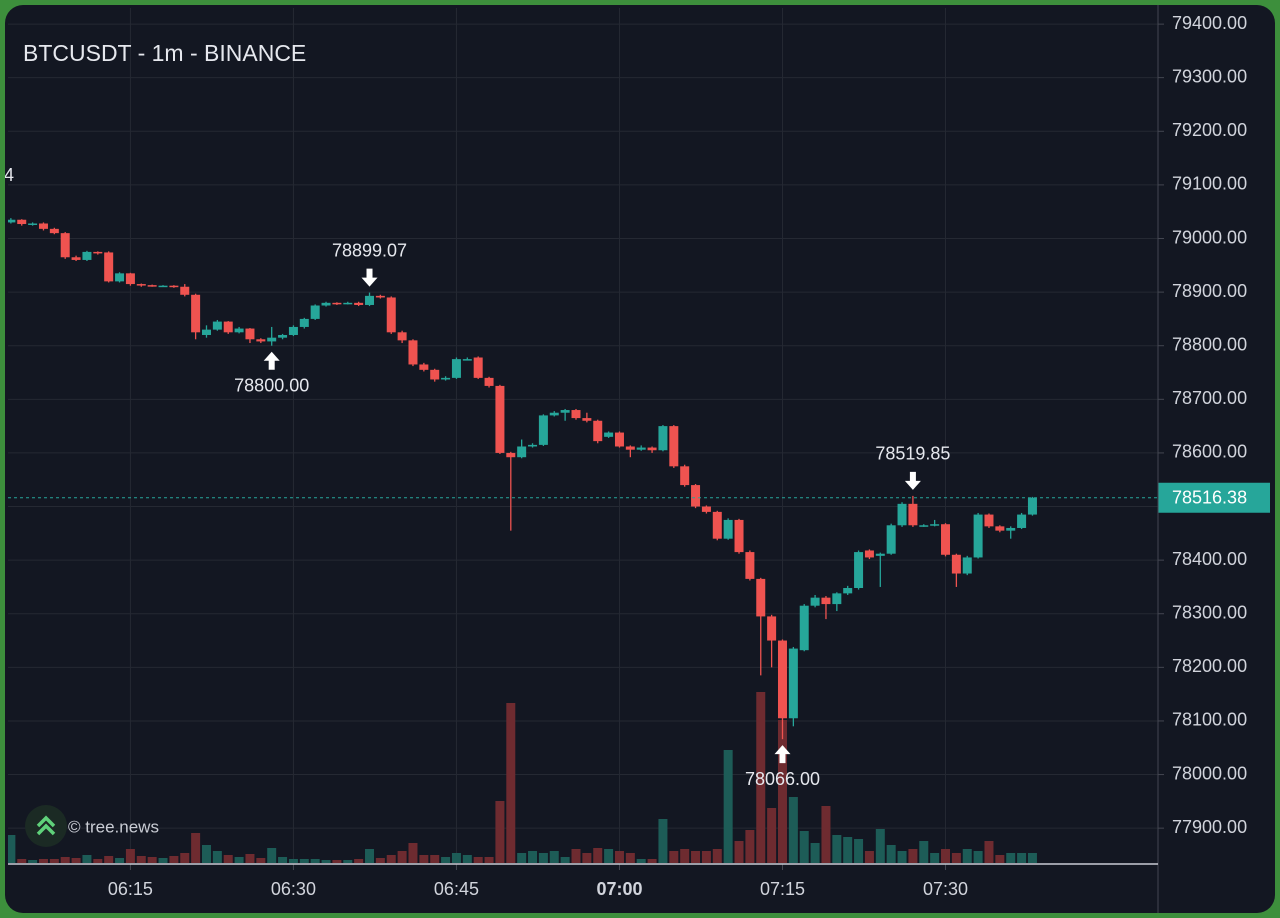 Image resolution: width=1280 pixels, height=918 pixels. What do you see at coordinates (1209, 291) in the screenshot?
I see `y-tick-label: 78900.00` at bounding box center [1209, 291].